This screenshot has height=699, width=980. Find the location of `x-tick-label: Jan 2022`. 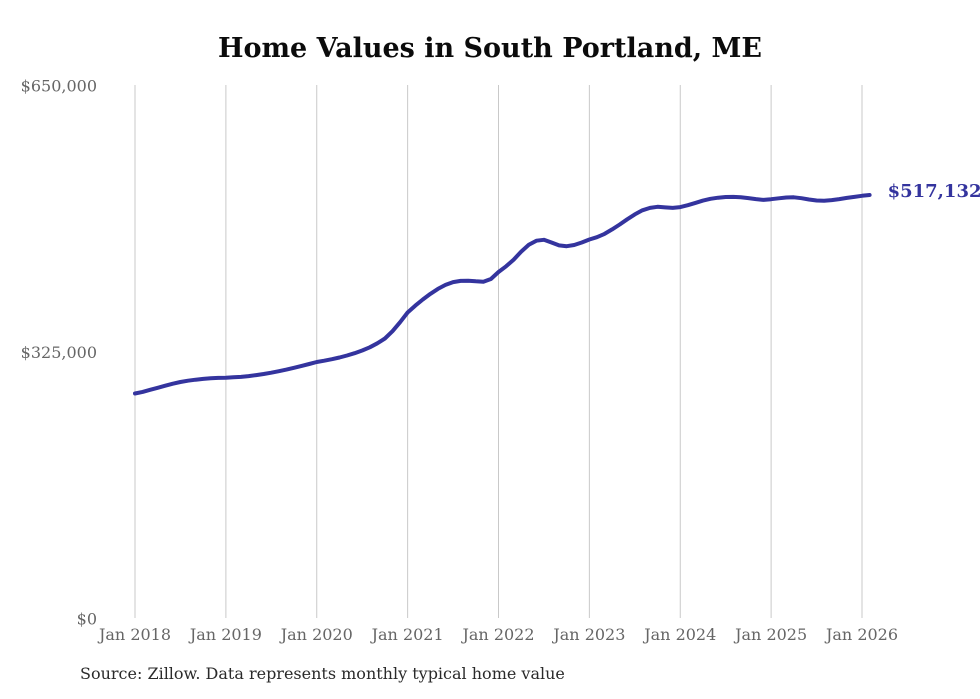

x-tick-label: Jan 2022 is located at coordinates (497, 634).